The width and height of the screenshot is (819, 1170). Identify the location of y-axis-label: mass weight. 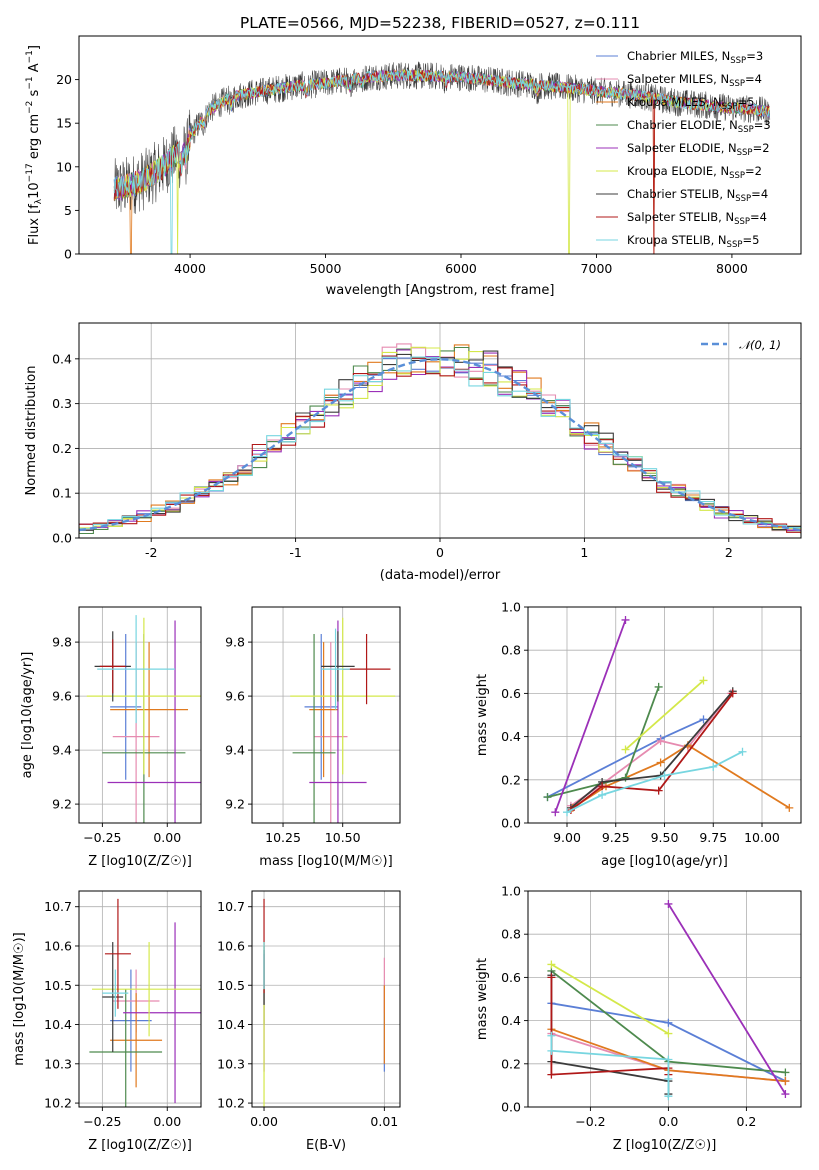
(482, 715).